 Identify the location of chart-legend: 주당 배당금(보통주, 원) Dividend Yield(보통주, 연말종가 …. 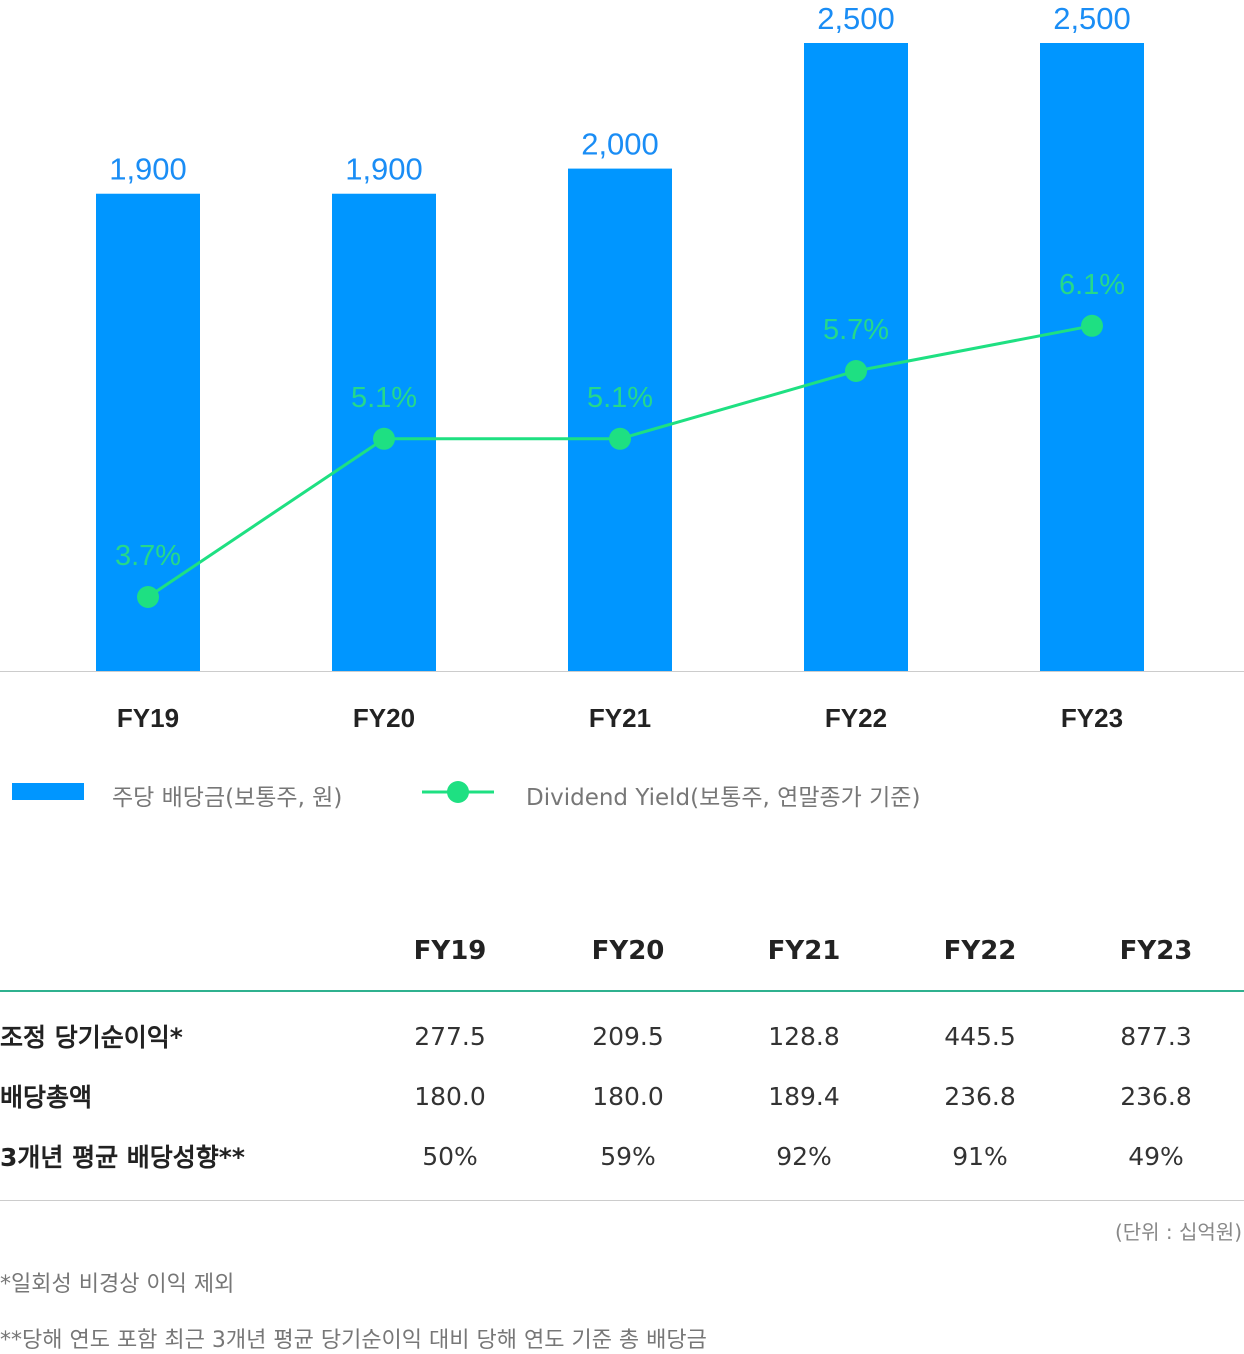
(622, 794).